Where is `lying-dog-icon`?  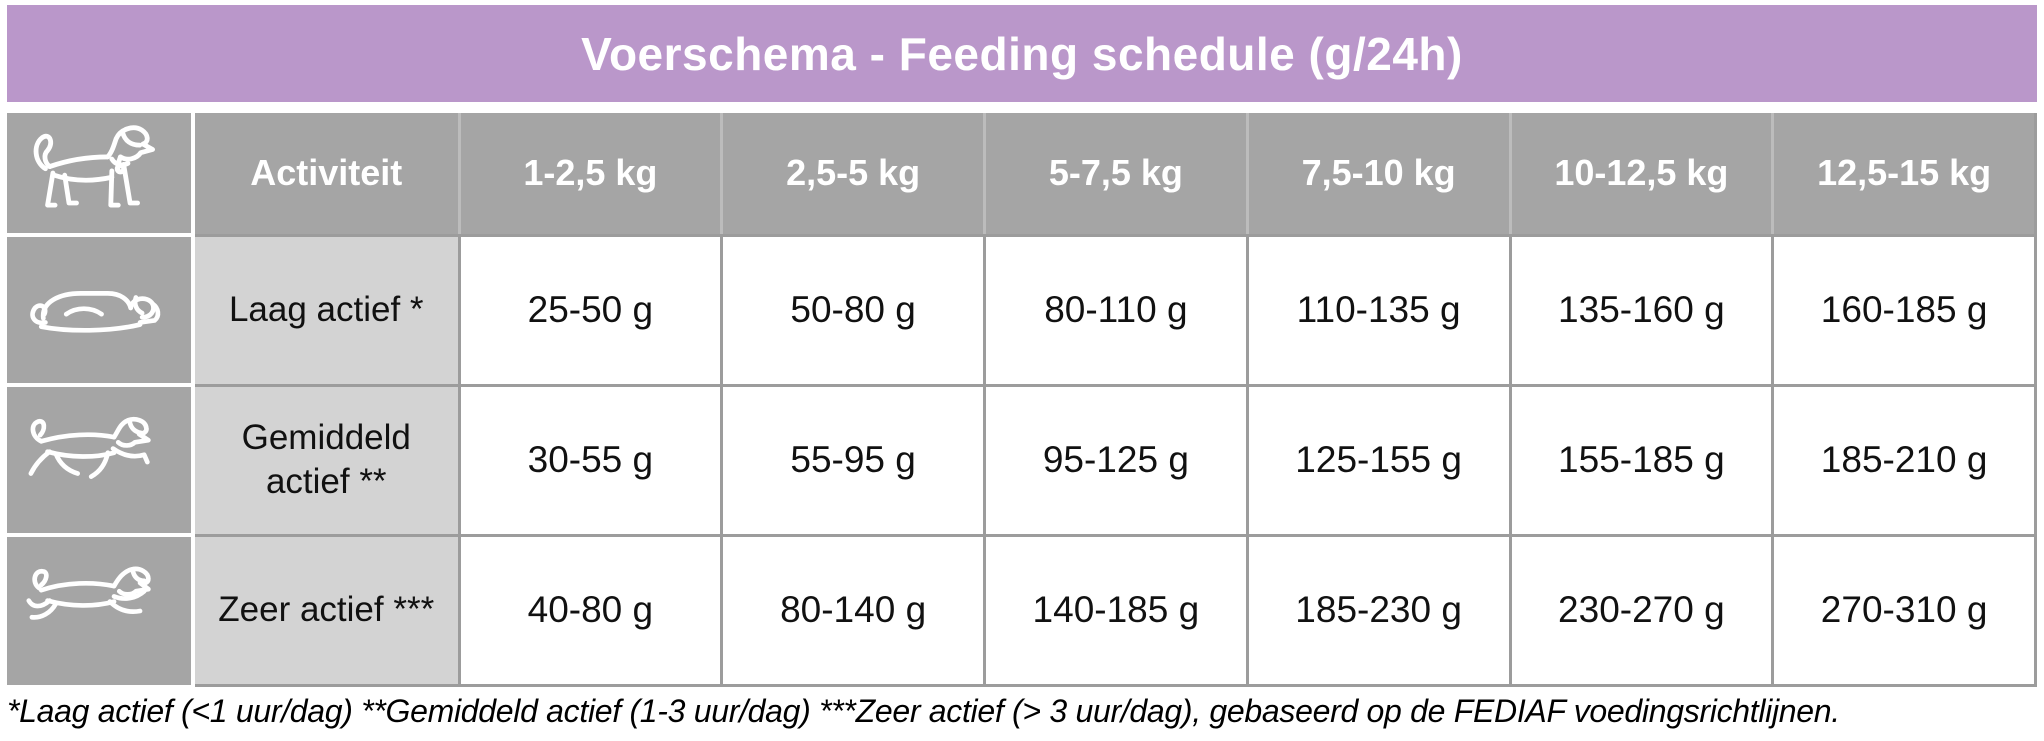 lying-dog-icon is located at coordinates (94, 312).